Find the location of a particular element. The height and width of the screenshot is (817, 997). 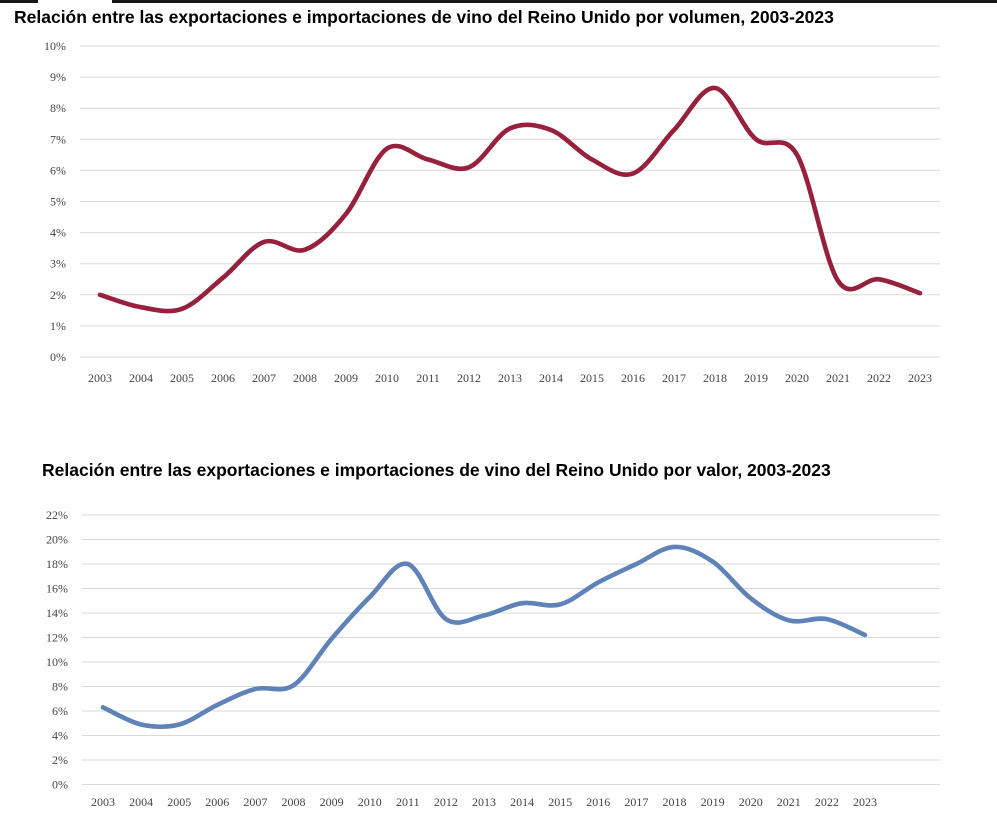

y-tick-label: 22% is located at coordinates (57, 515).